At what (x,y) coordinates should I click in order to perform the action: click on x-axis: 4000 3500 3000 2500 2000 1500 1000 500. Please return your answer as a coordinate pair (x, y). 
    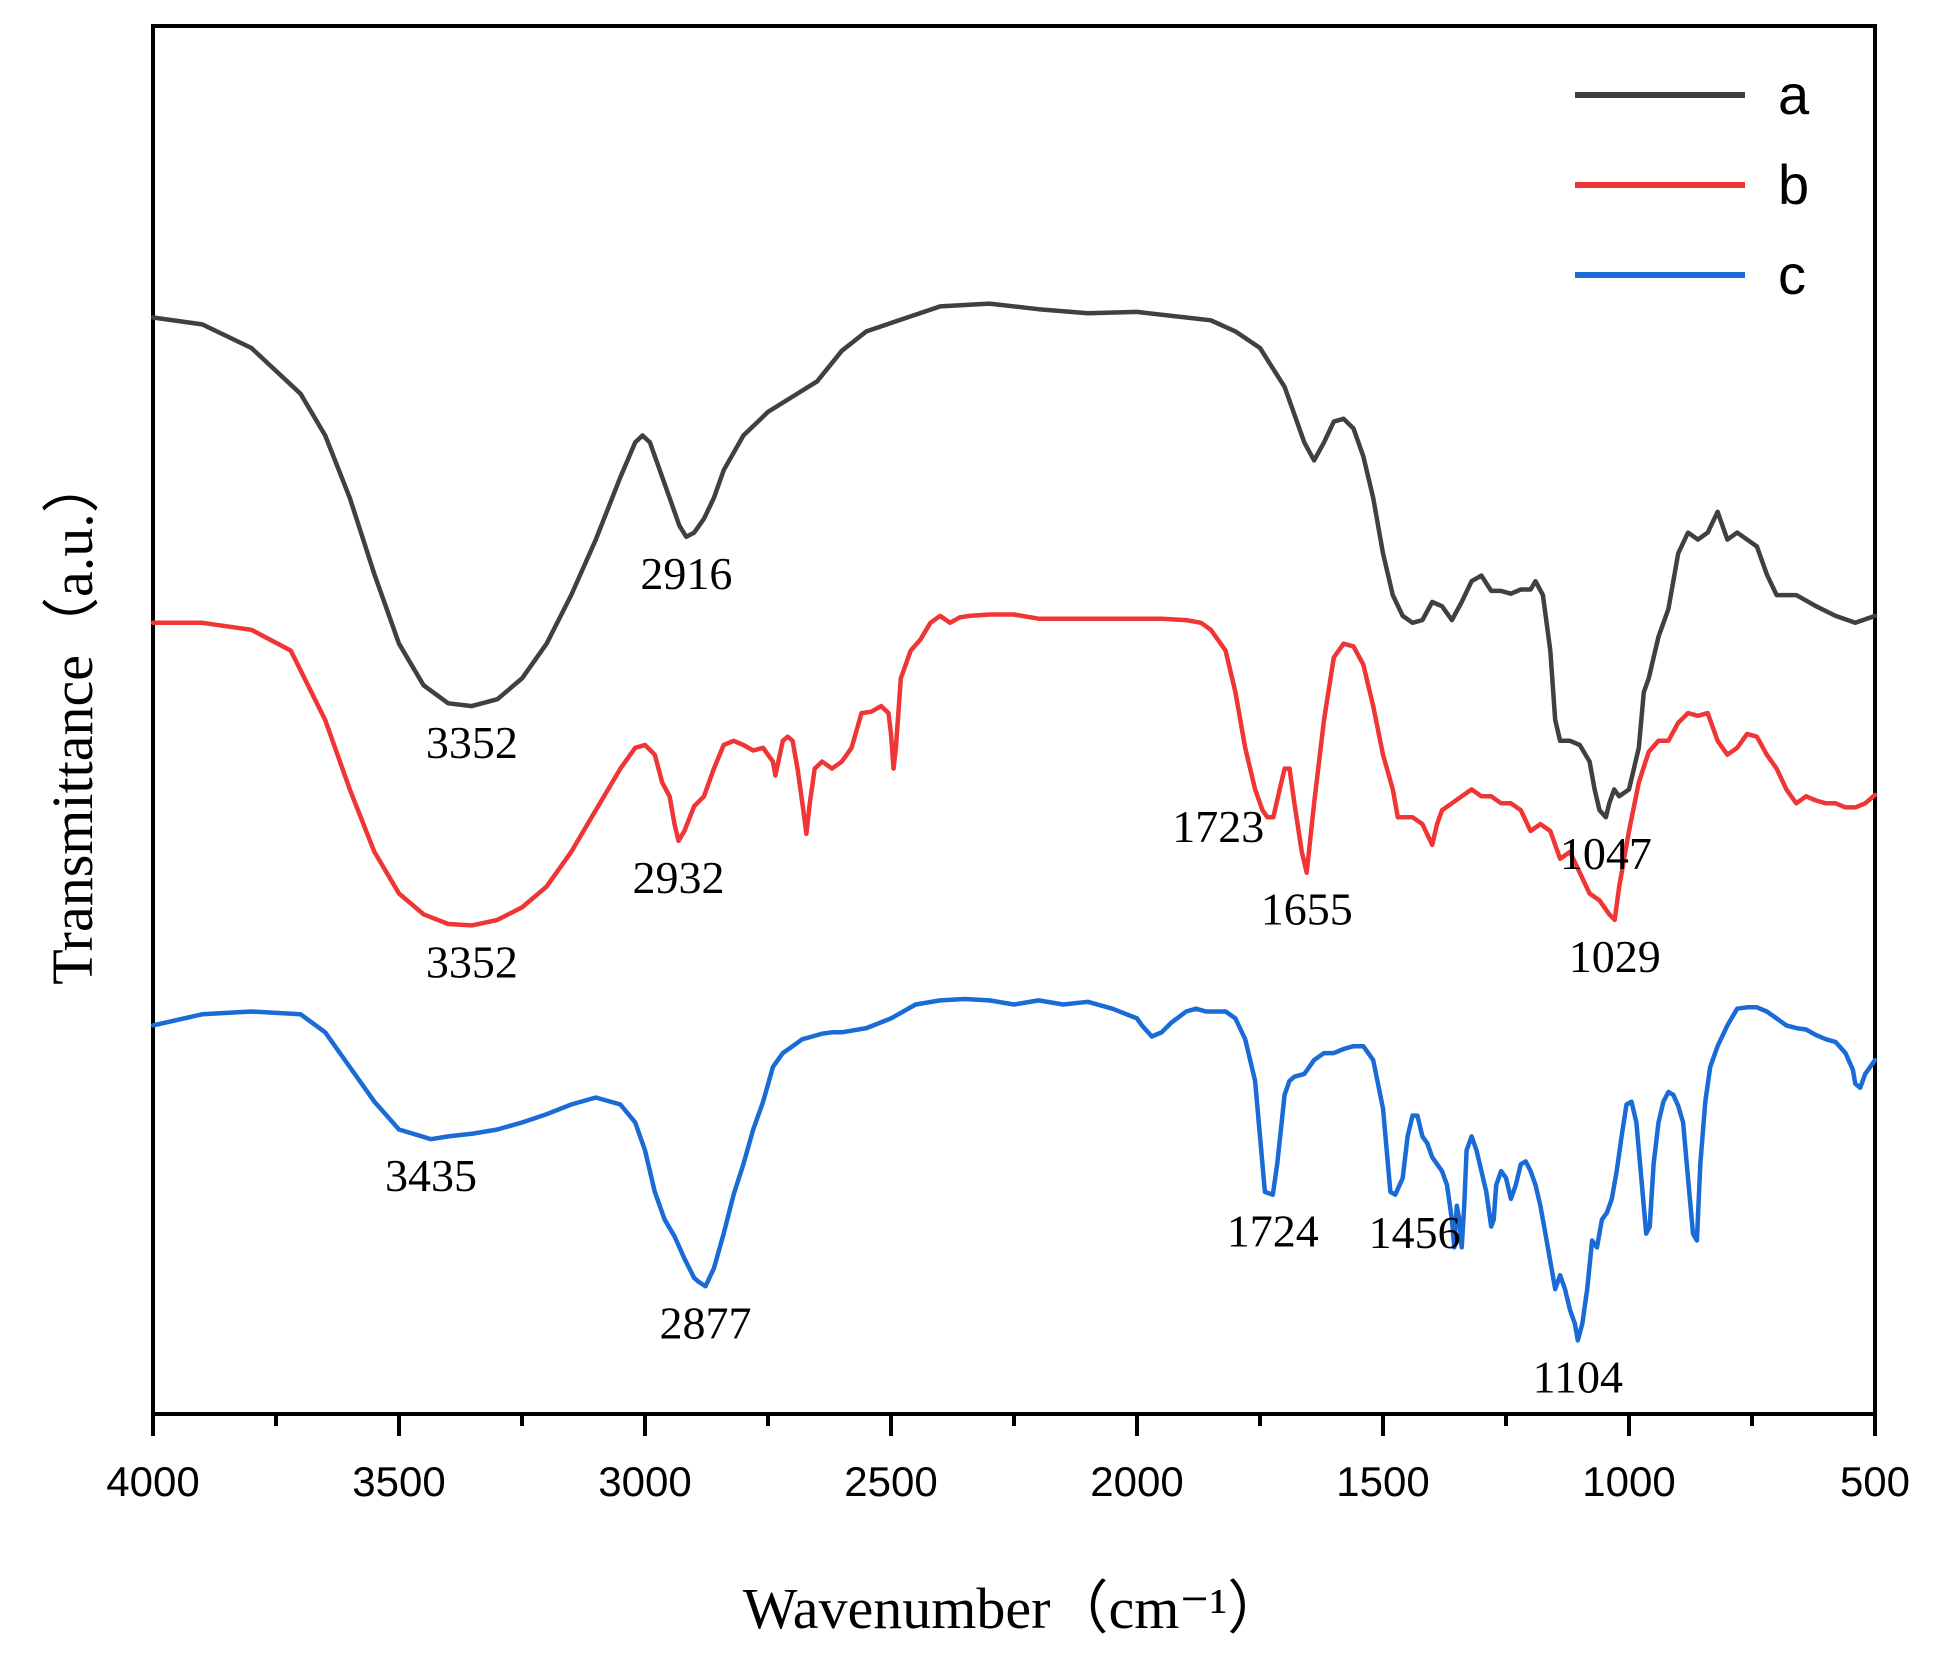
    Looking at the image, I should click on (1008, 1459).